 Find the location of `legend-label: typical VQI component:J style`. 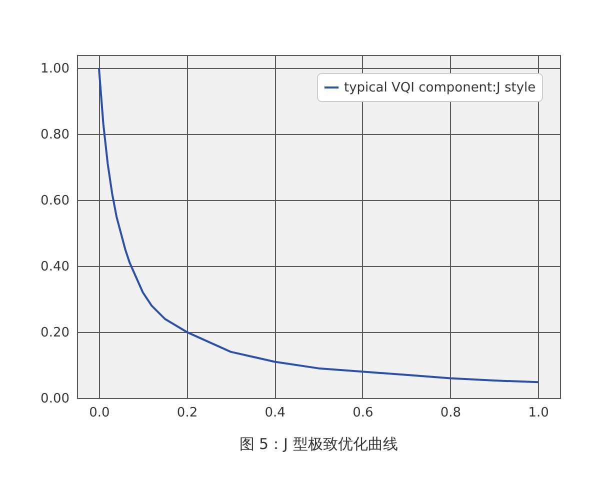

legend-label: typical VQI component:J style is located at coordinates (440, 88).